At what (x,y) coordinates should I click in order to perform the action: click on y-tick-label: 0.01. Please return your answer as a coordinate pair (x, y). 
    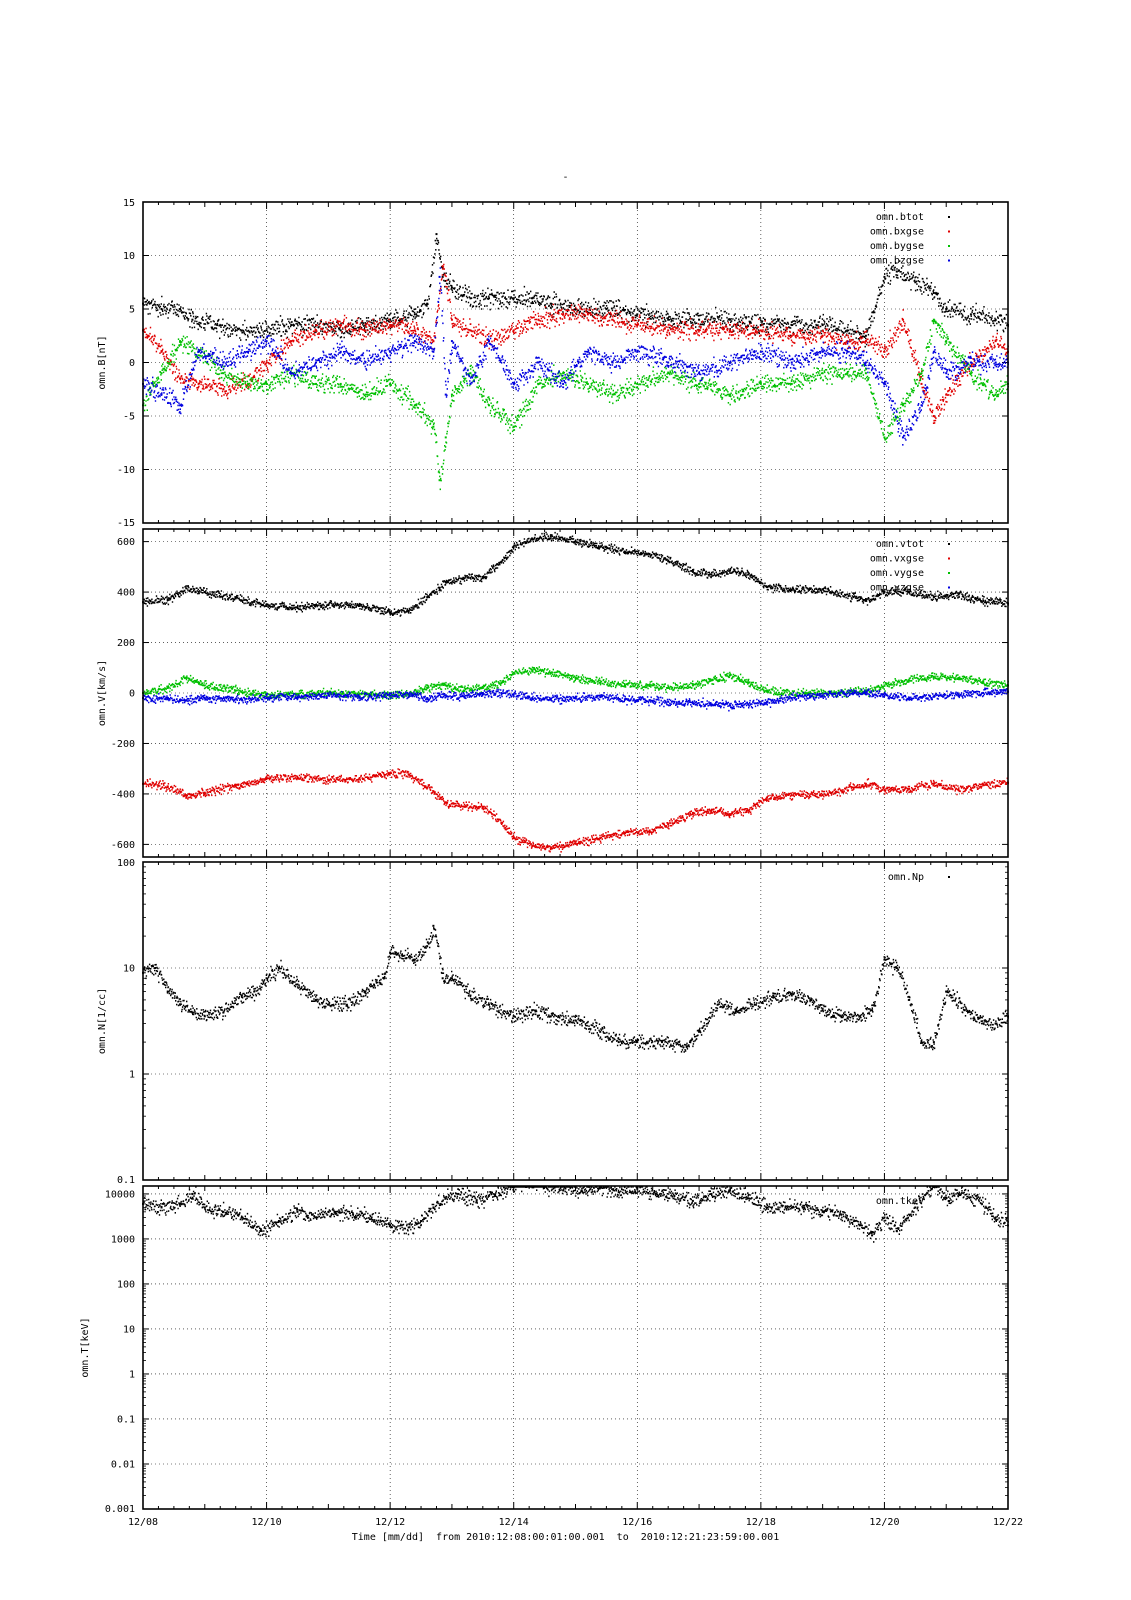
    Looking at the image, I should click on (123, 1464).